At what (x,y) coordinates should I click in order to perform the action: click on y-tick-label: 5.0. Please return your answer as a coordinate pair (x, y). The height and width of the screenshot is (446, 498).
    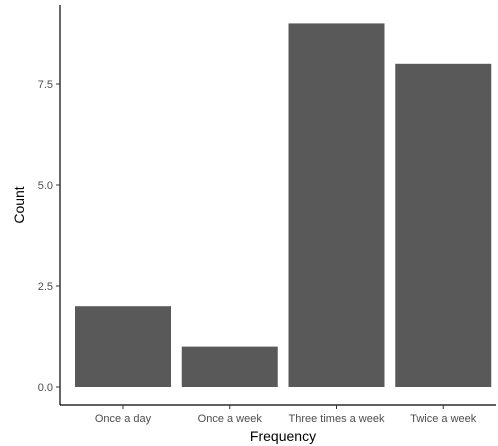
    Looking at the image, I should click on (45, 186).